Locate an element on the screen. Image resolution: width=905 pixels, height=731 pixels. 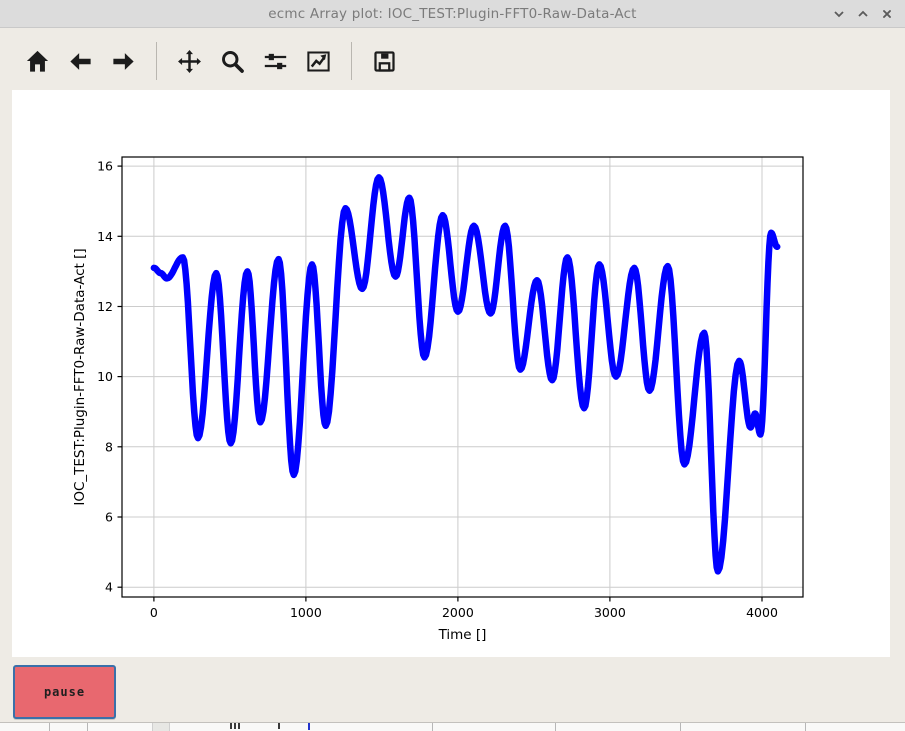
configure-subplots-button is located at coordinates (276, 61).